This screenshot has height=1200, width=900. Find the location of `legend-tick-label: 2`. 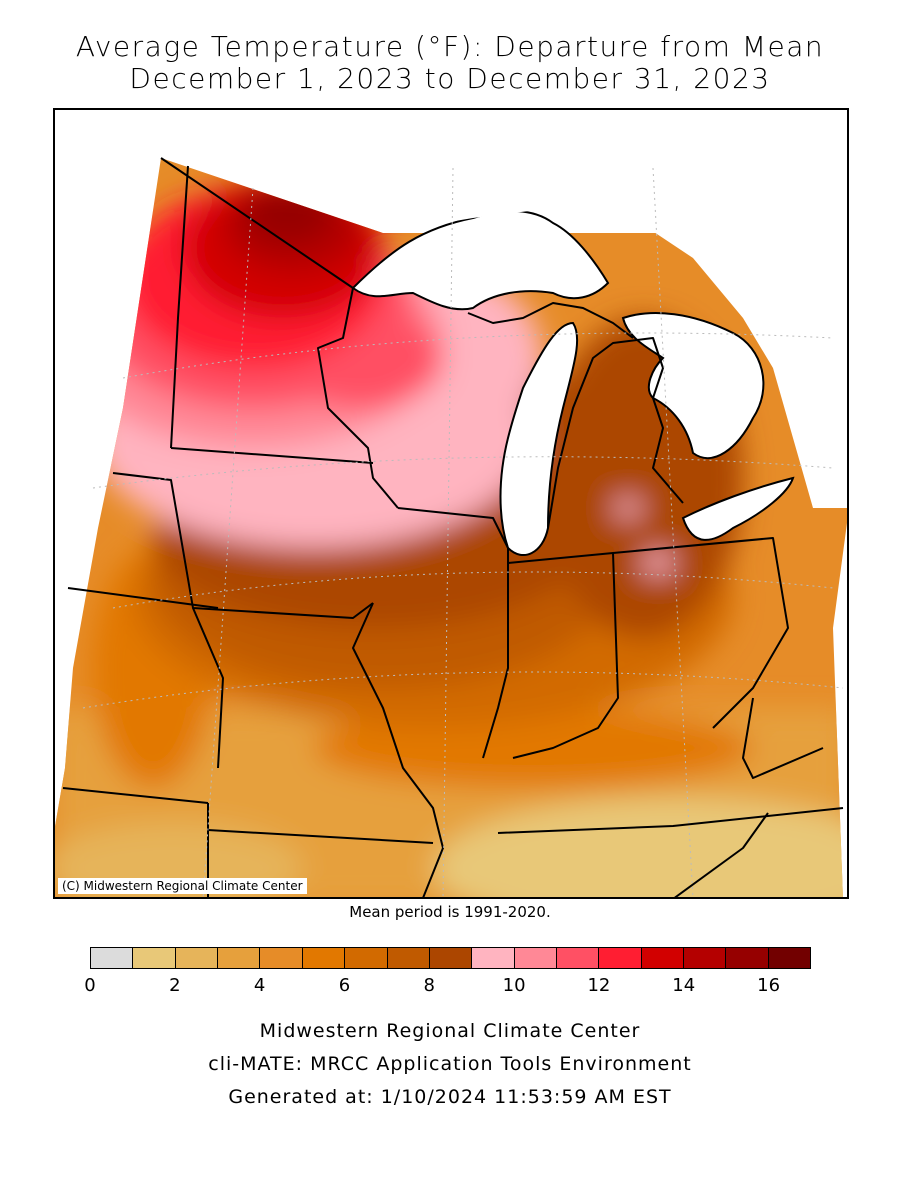

legend-tick-label: 2 is located at coordinates (175, 985).